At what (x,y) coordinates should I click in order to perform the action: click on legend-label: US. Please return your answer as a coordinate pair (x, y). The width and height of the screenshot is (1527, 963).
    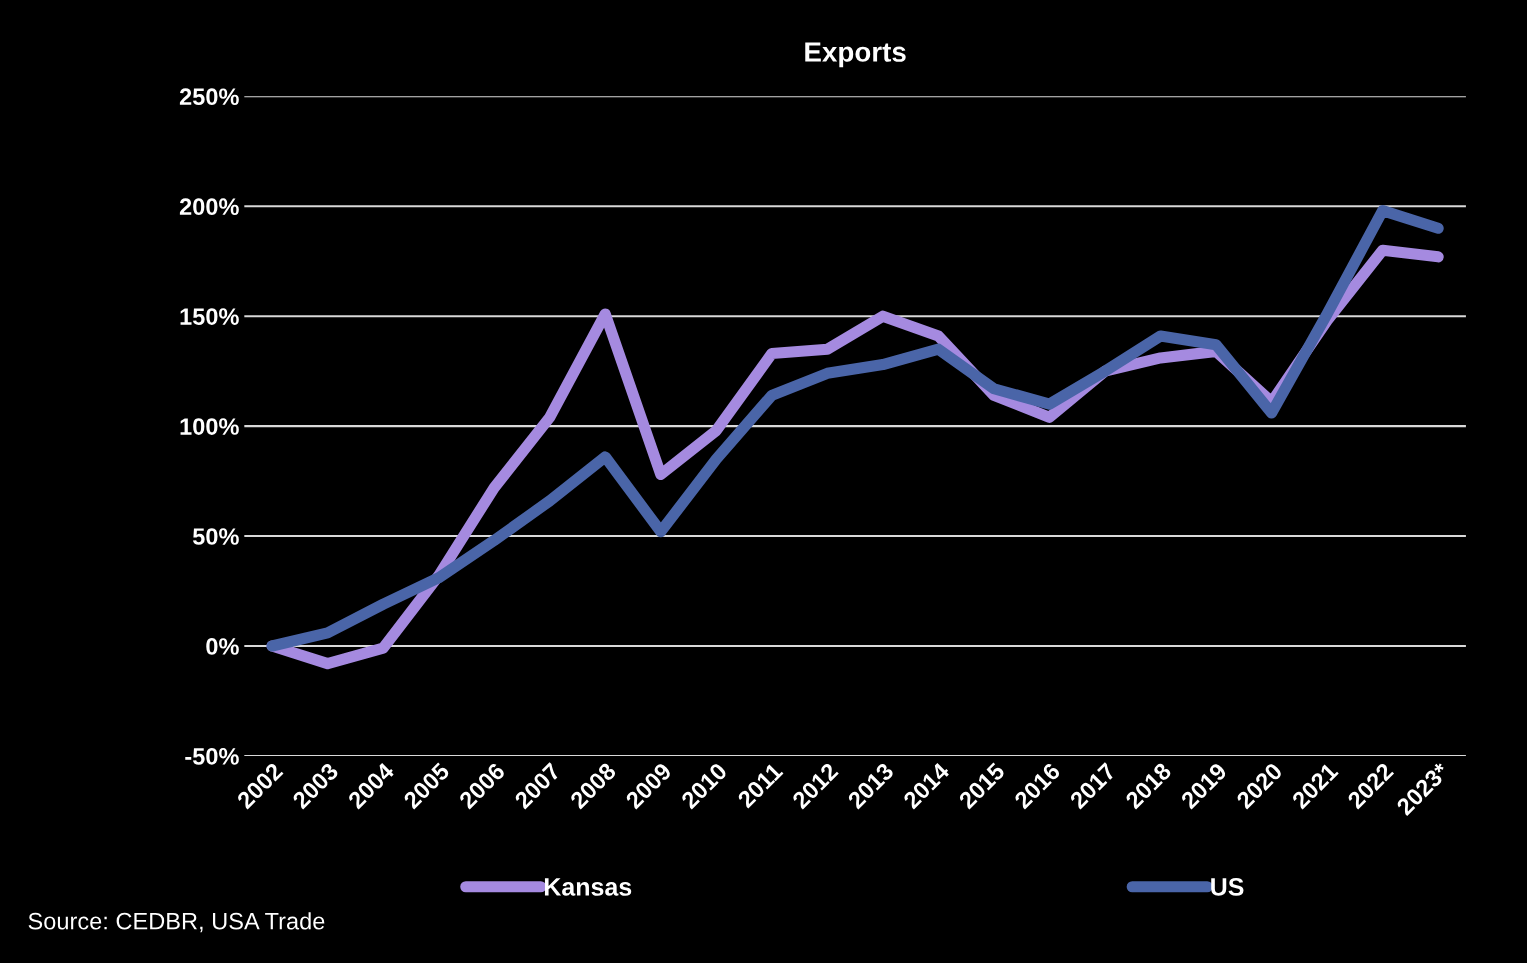
    Looking at the image, I should click on (1227, 887).